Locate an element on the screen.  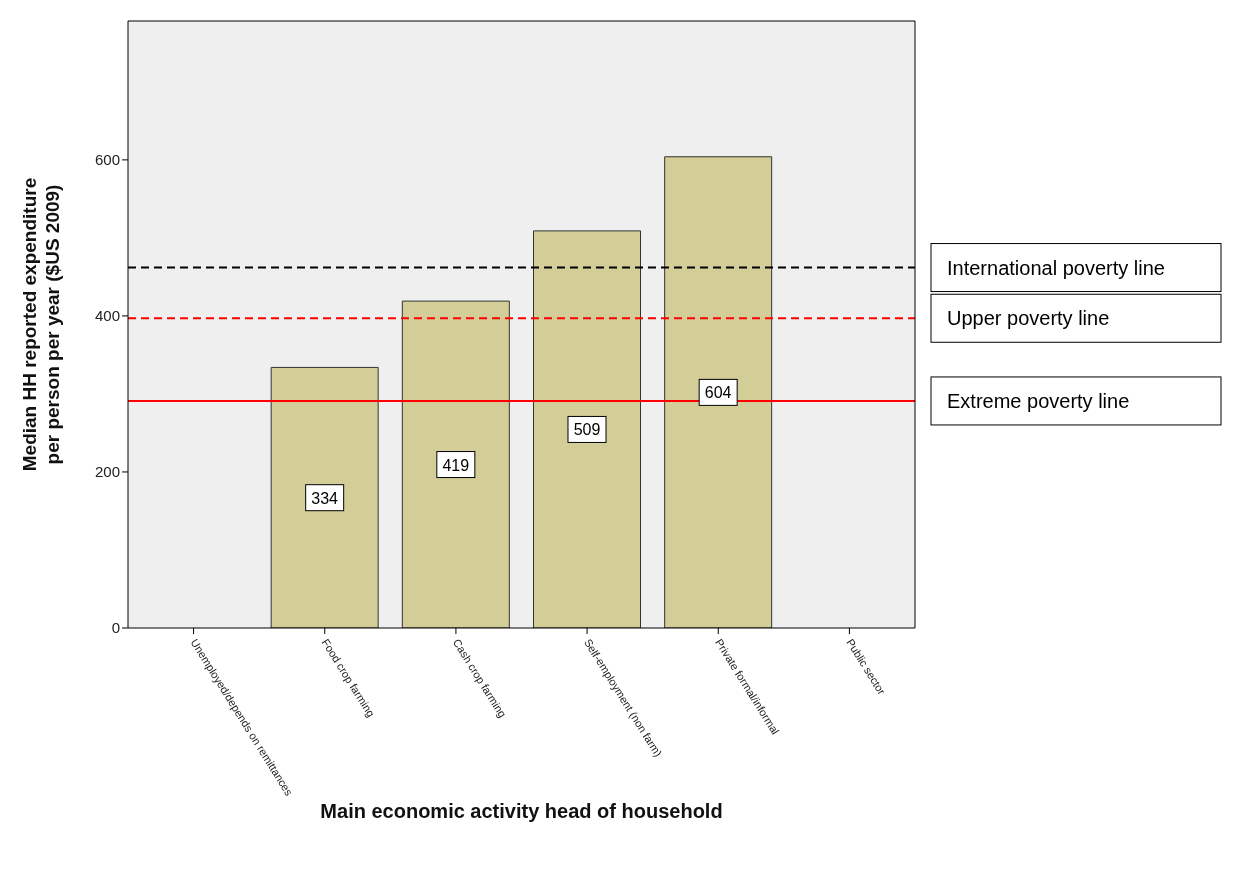
ref-line-label: Extreme poverty line is located at coordinates (1038, 400).